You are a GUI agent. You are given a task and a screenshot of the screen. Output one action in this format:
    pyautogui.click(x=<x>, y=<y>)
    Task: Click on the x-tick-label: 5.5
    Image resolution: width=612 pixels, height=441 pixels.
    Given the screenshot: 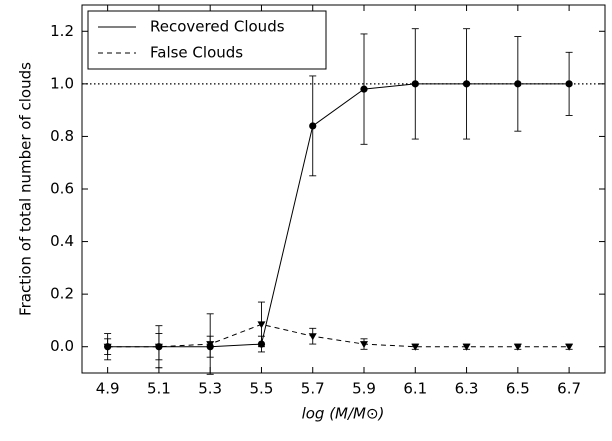 What is the action you would take?
    pyautogui.click(x=262, y=389)
    